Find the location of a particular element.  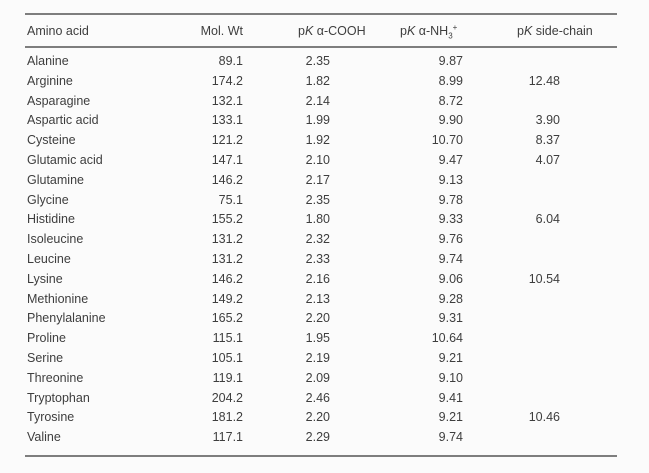

amino-acid-name: Glutamic acid is located at coordinates (65, 159).